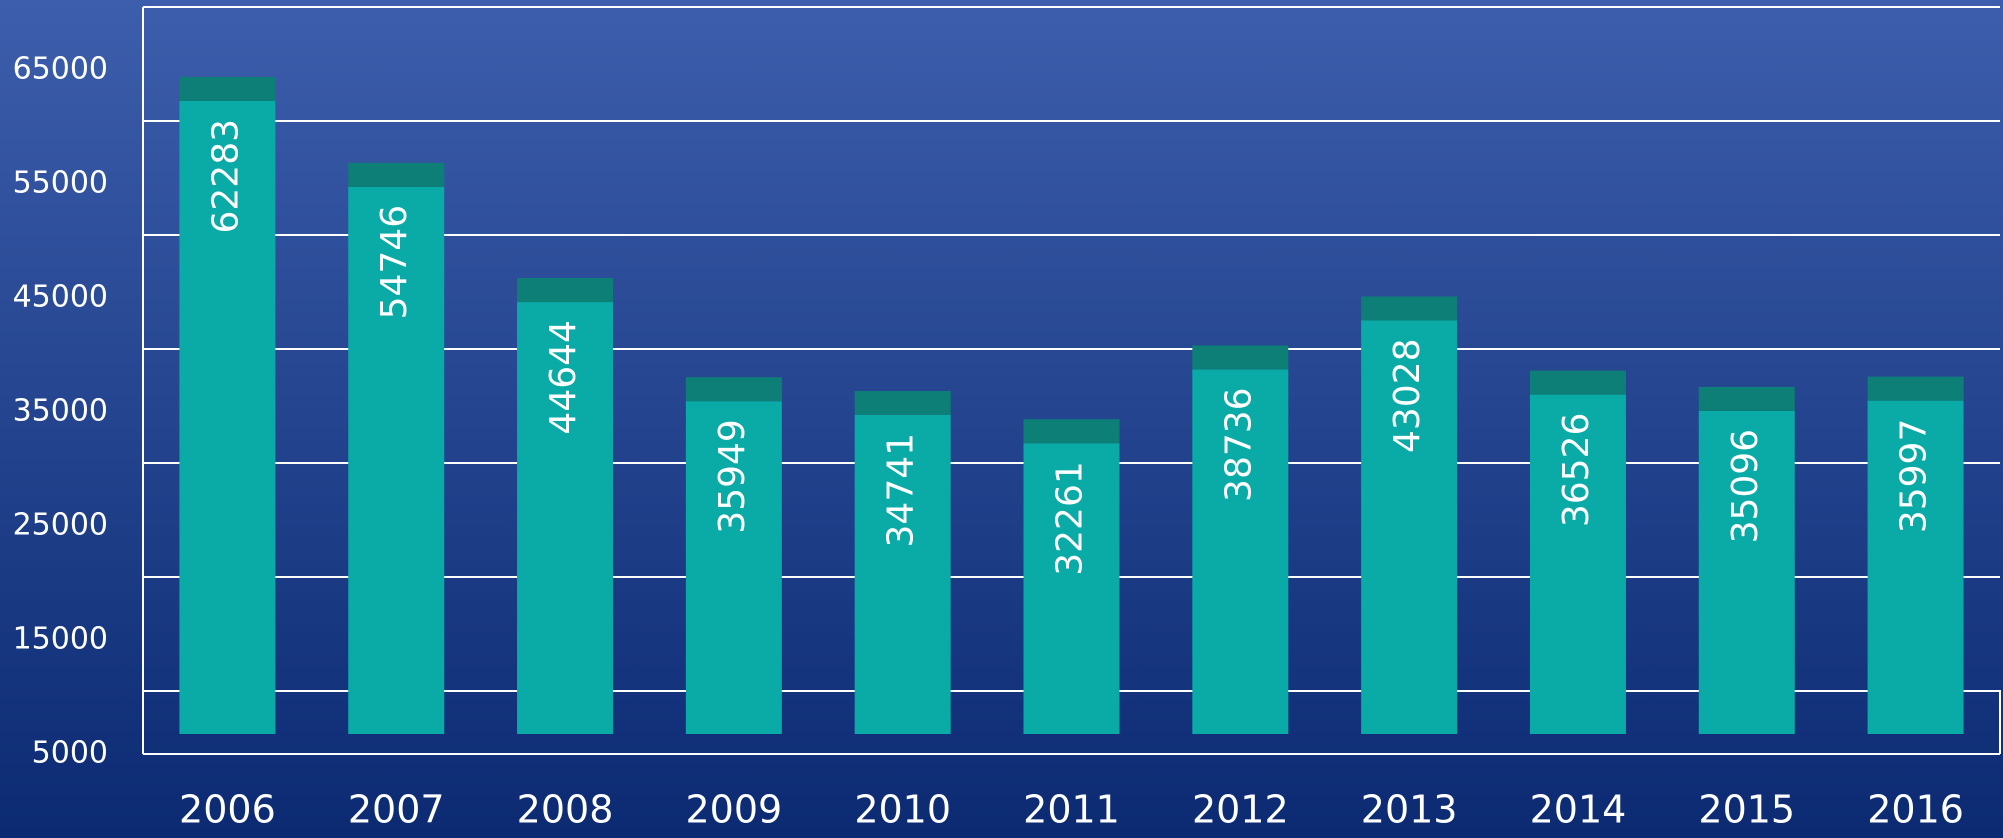  What do you see at coordinates (1578, 810) in the screenshot?
I see `x-tick-label: 2014` at bounding box center [1578, 810].